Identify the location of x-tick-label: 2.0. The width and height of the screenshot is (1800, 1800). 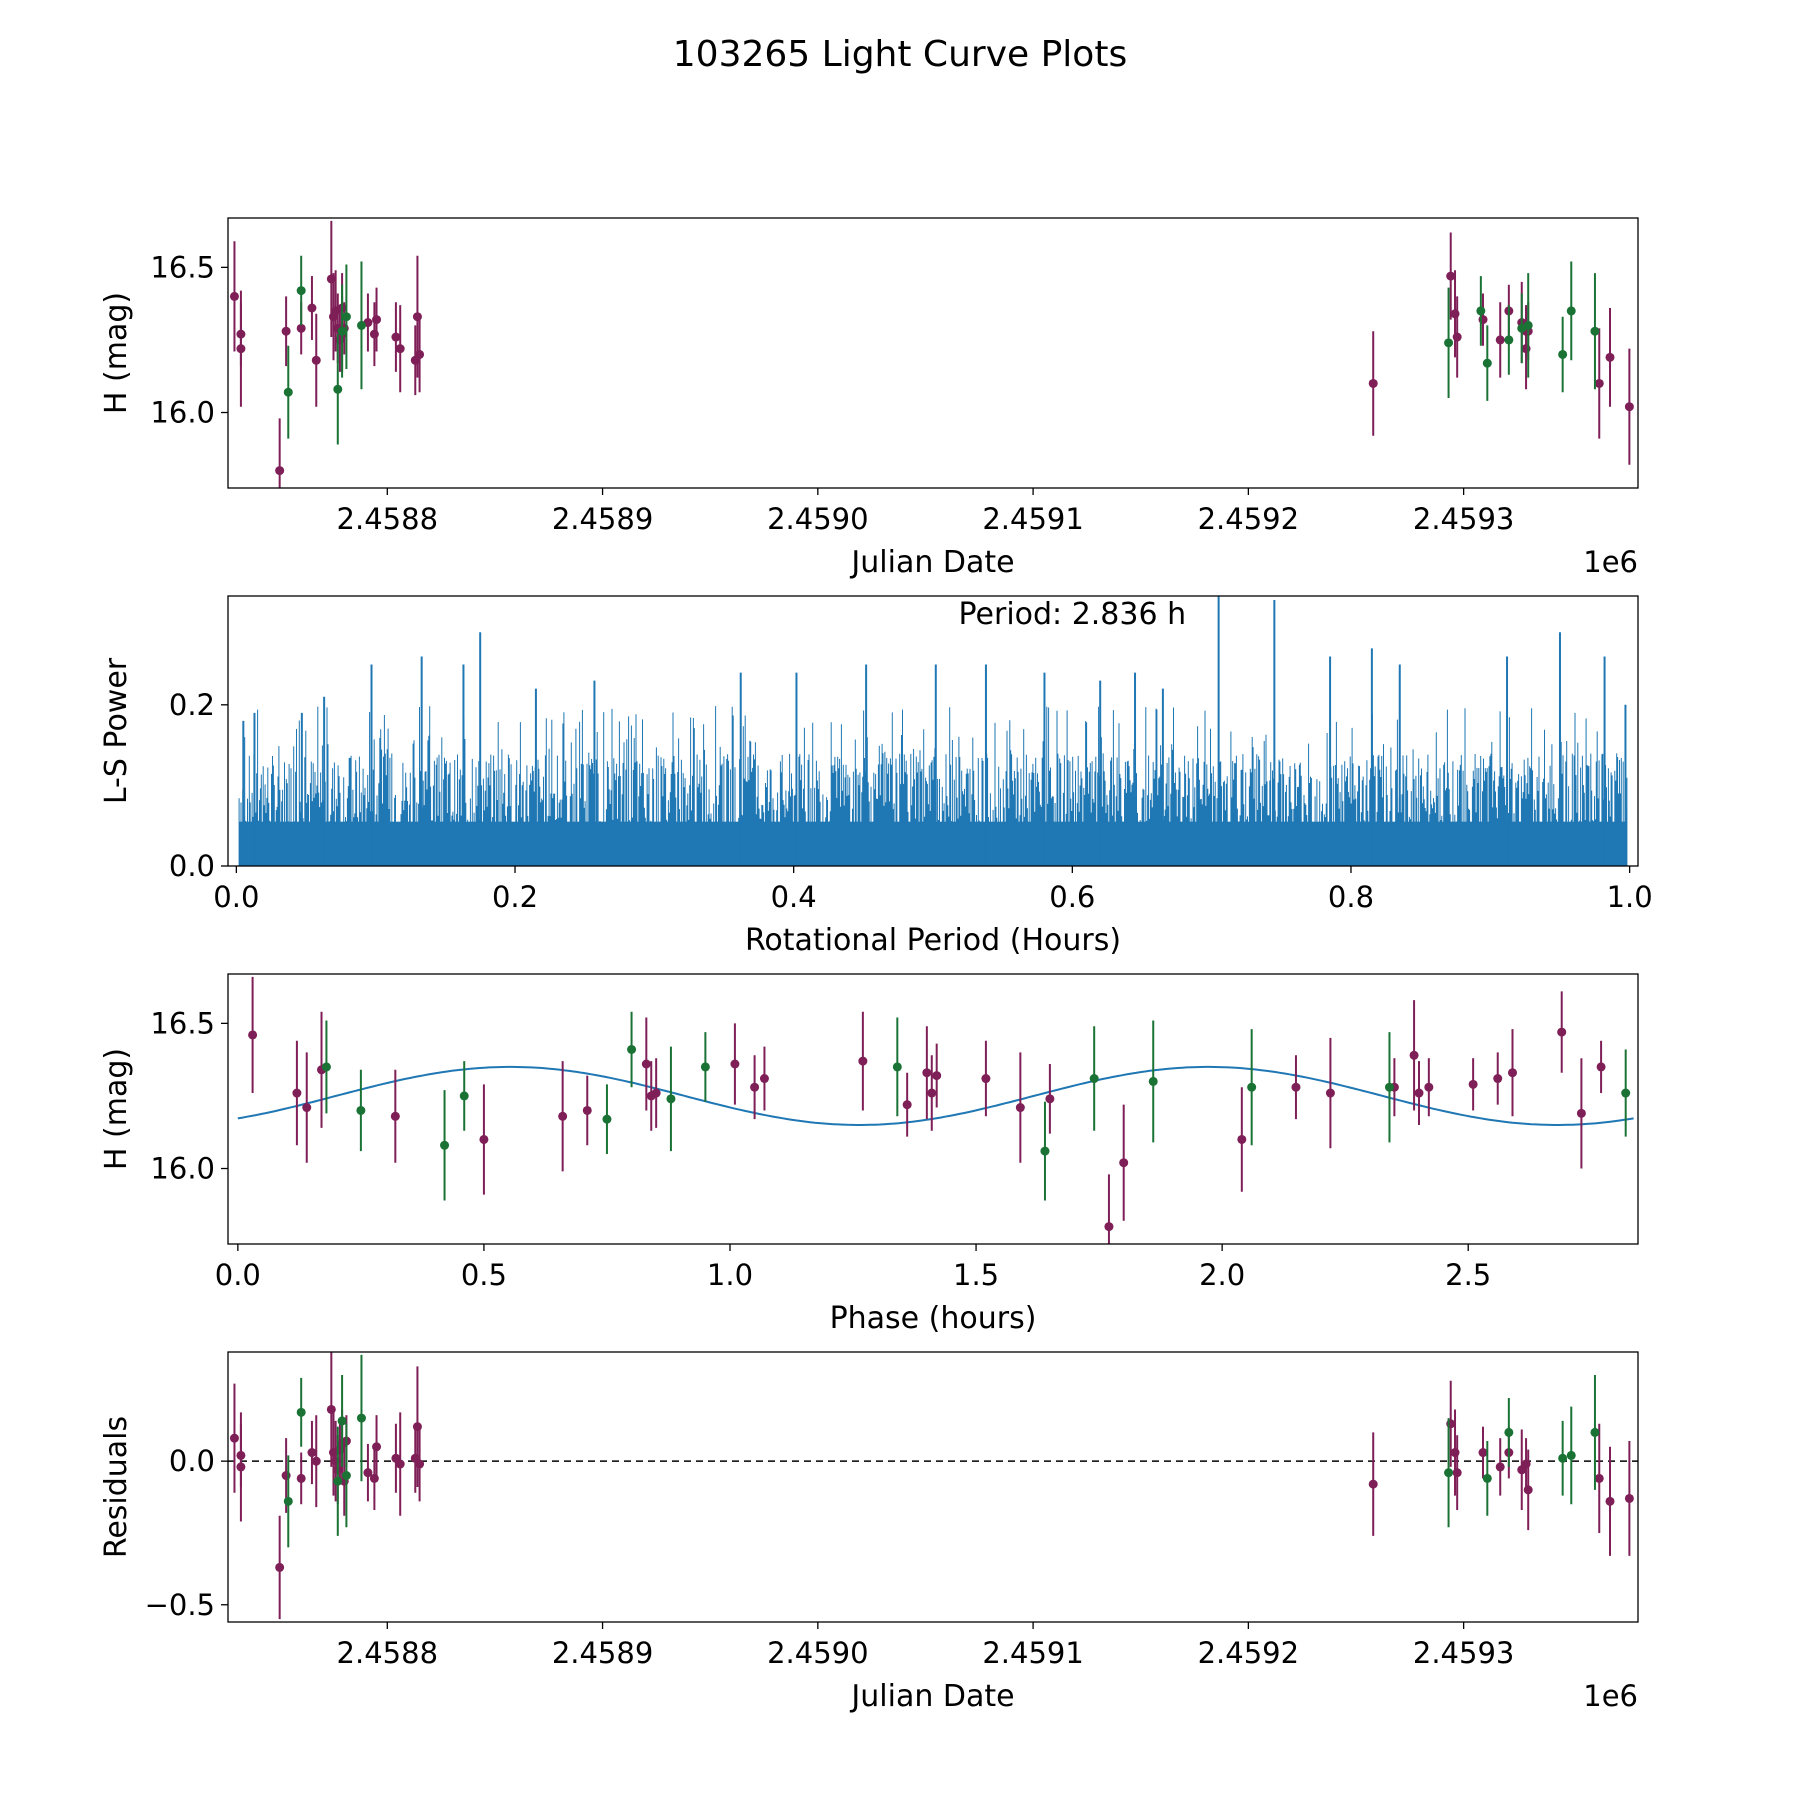
(1222, 1275).